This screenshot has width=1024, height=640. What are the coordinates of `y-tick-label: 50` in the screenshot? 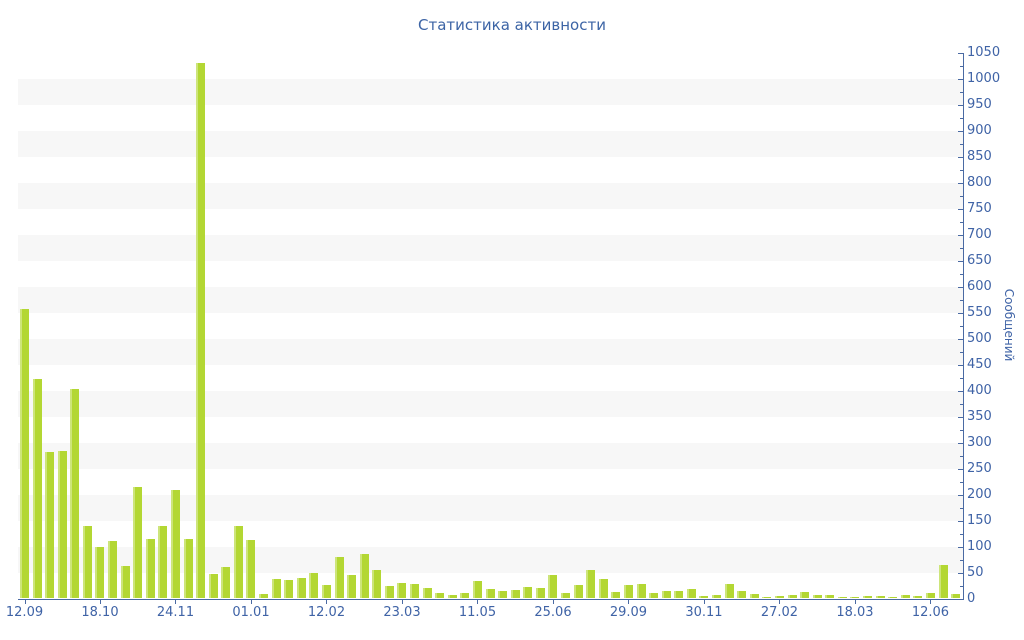 It's located at (975, 572).